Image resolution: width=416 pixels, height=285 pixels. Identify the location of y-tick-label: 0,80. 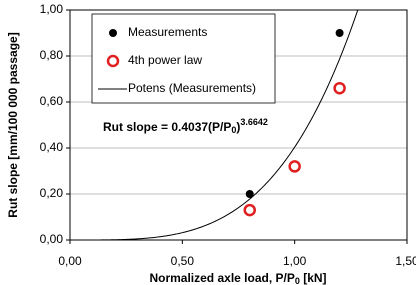
(52, 55).